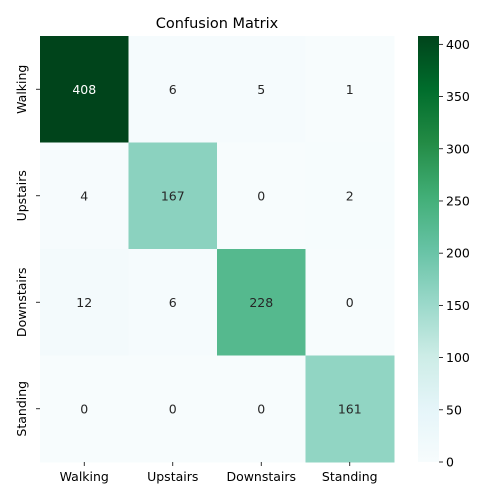  I want to click on cell-value-label: 167, so click(173, 195).